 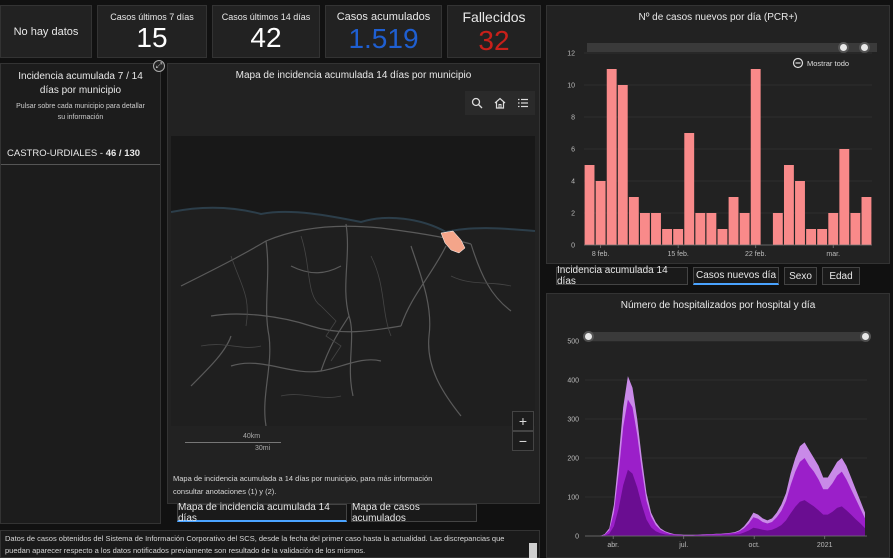 What do you see at coordinates (152, 37) in the screenshot?
I see `cases-7d-value: 15` at bounding box center [152, 37].